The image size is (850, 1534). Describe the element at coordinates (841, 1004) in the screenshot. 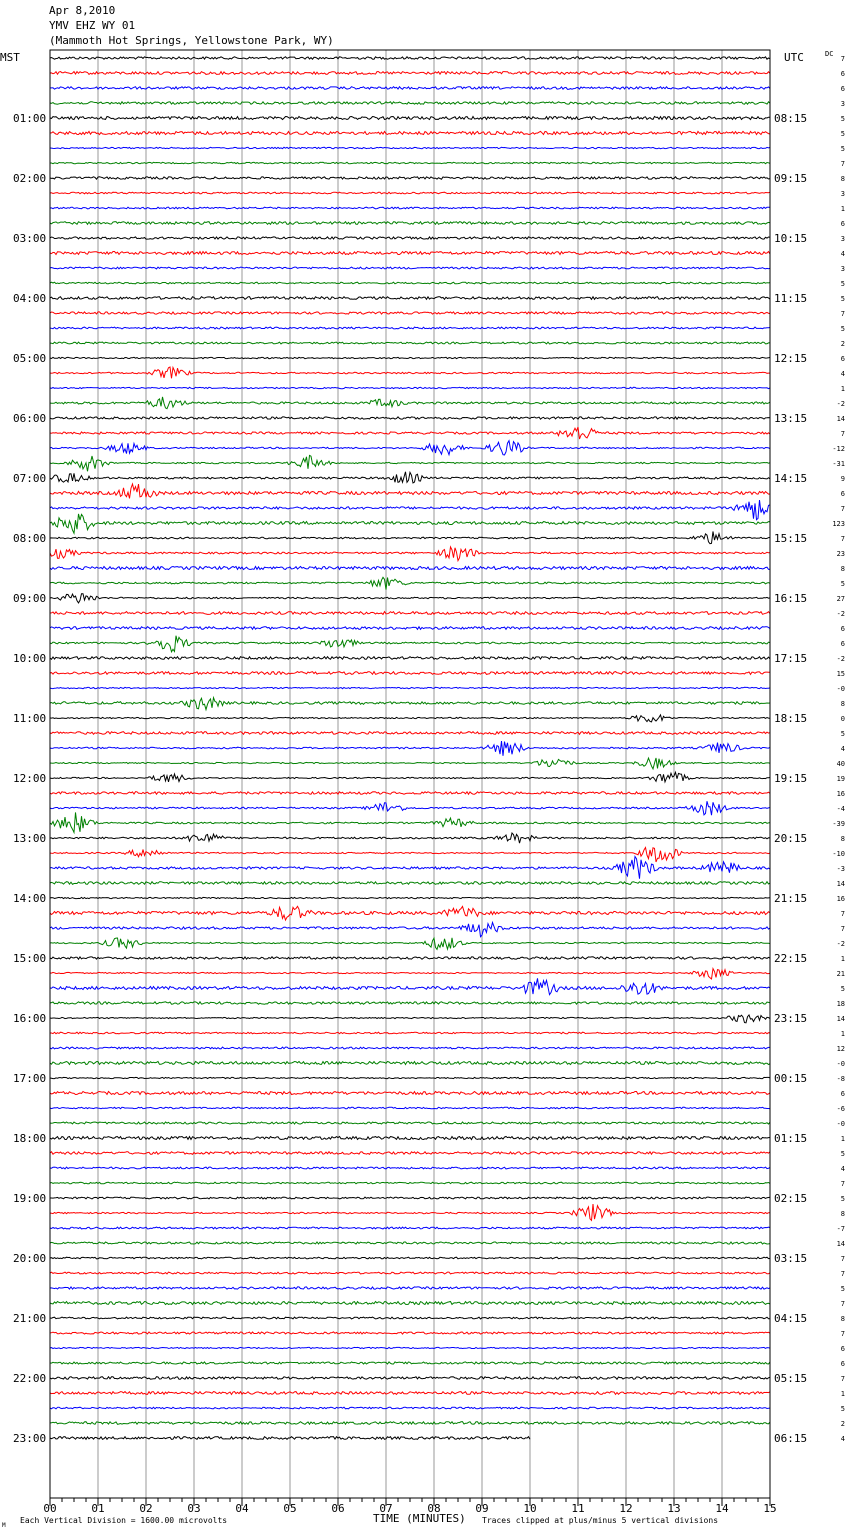

I see `dc-value: 18` at that location.